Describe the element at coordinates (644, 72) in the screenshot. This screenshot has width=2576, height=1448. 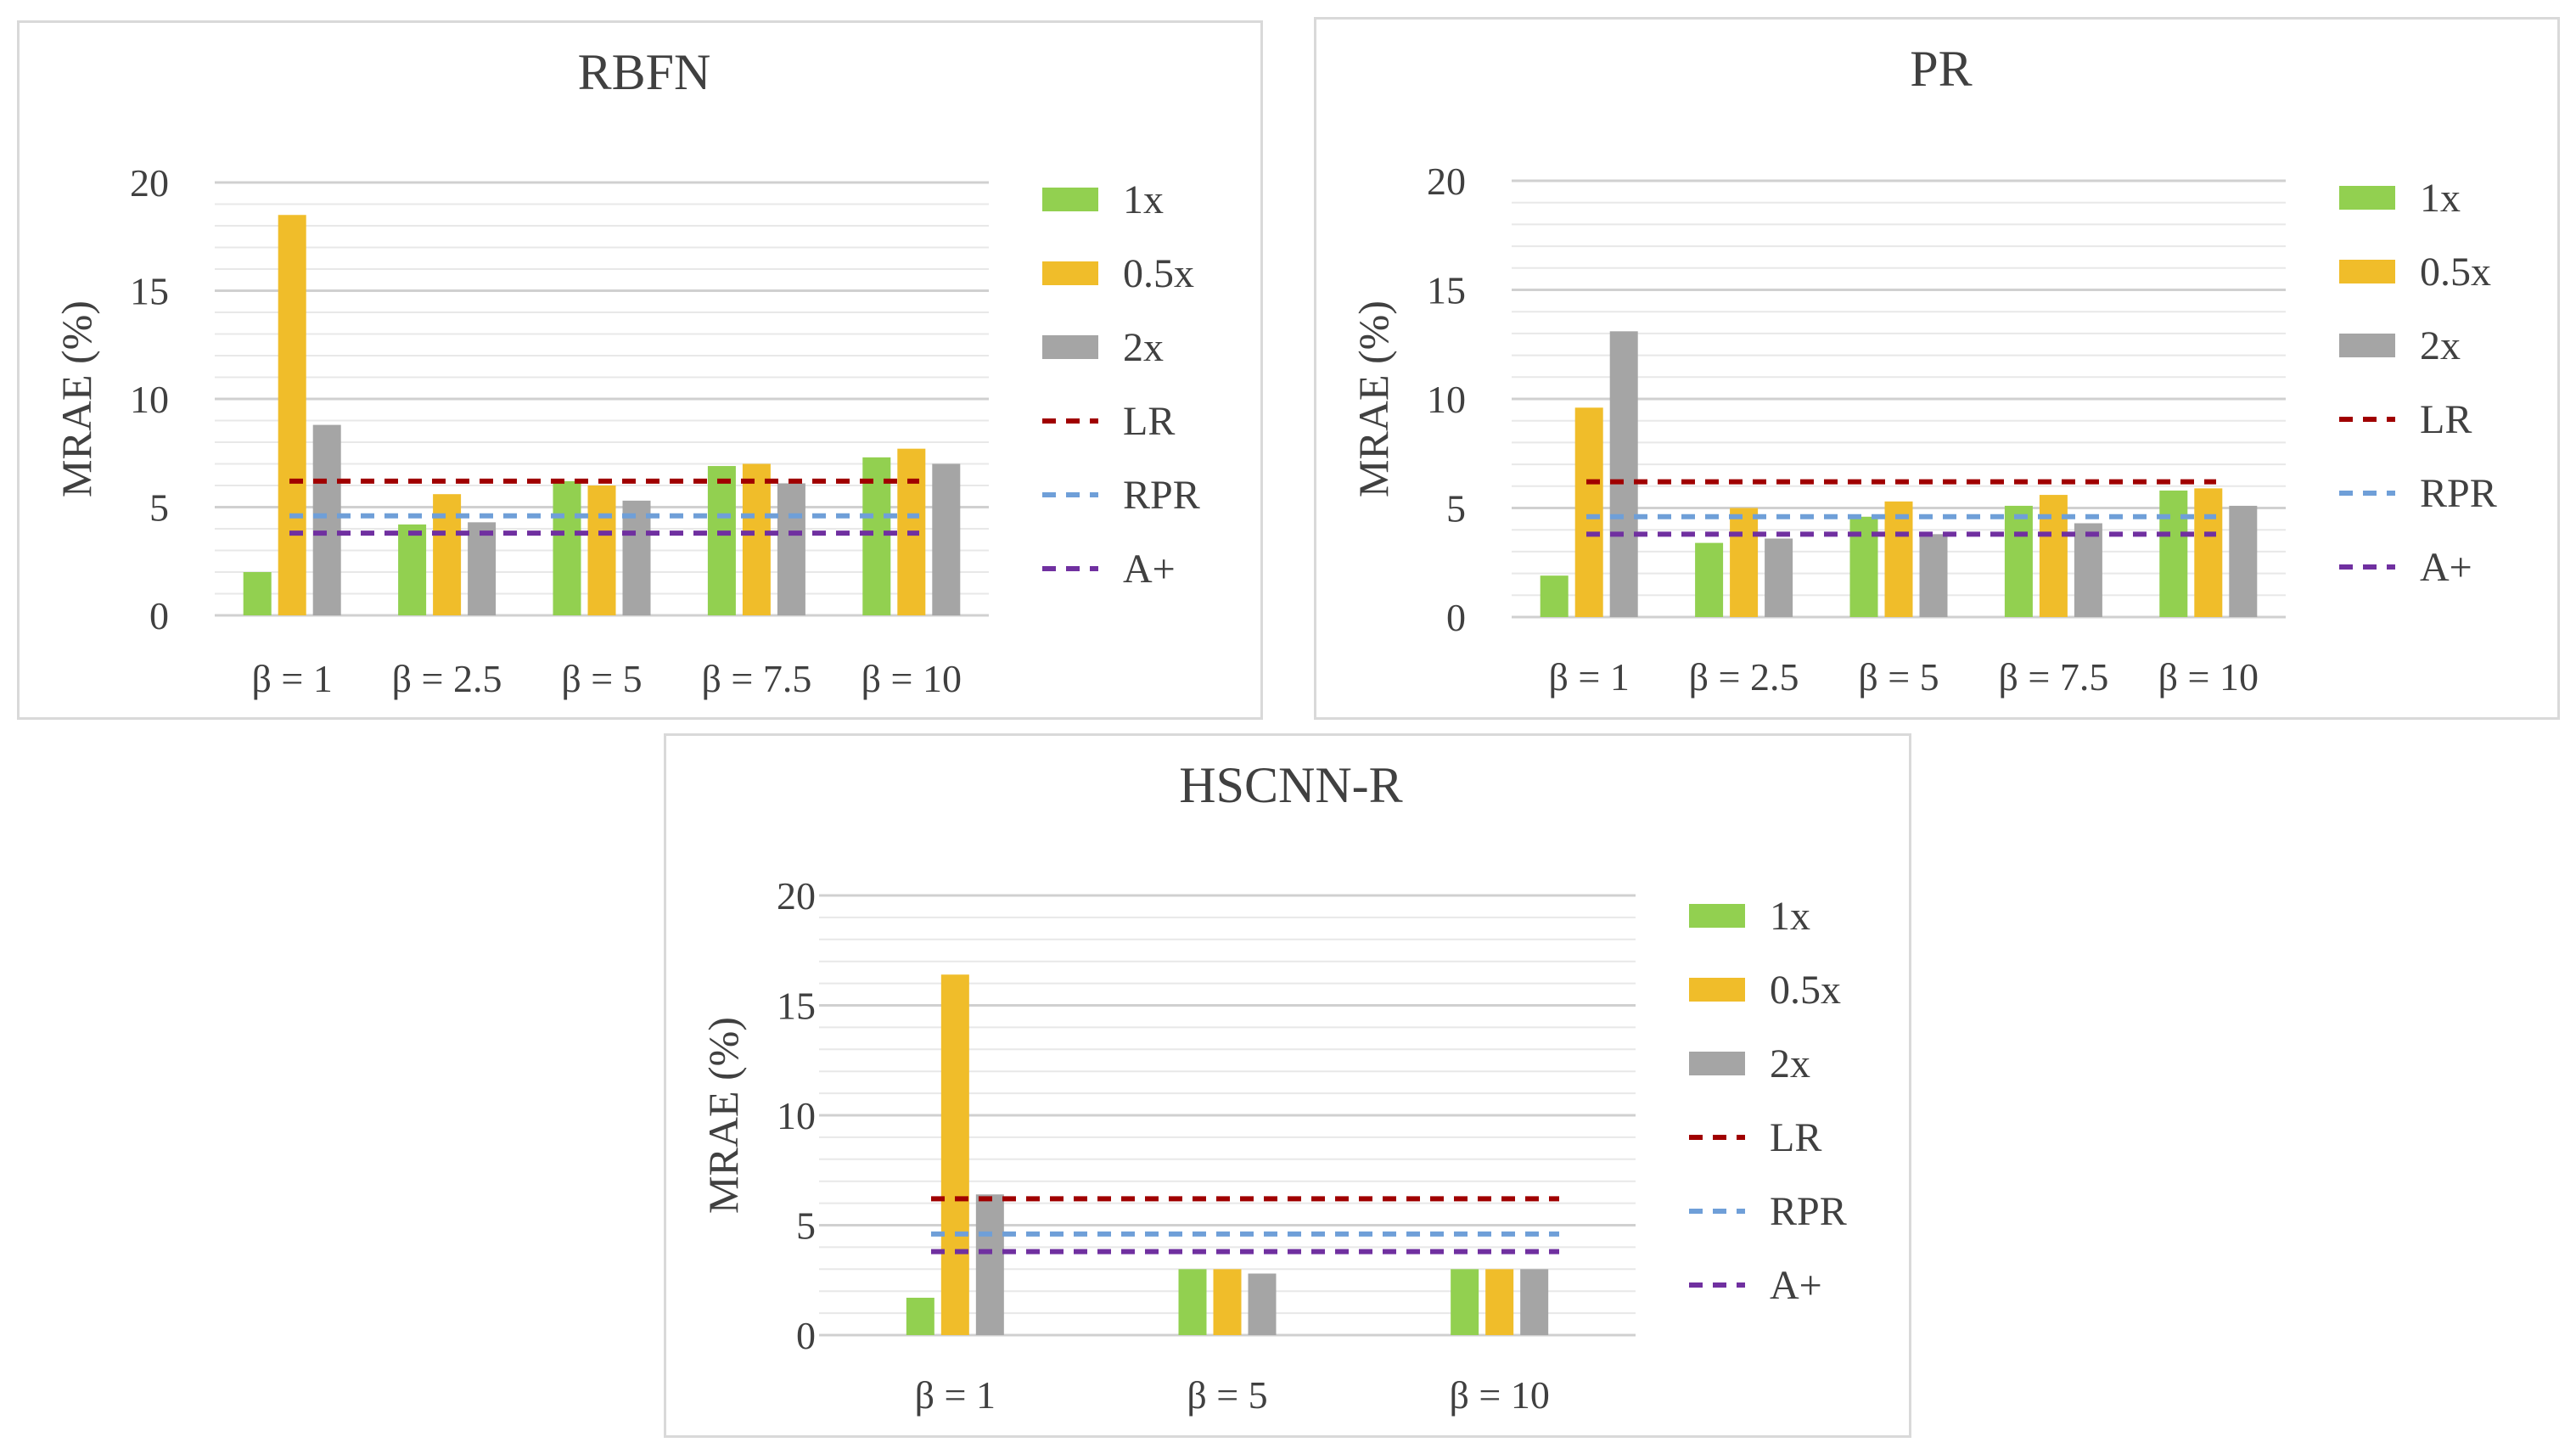
I see `chart-title: RBFN` at that location.